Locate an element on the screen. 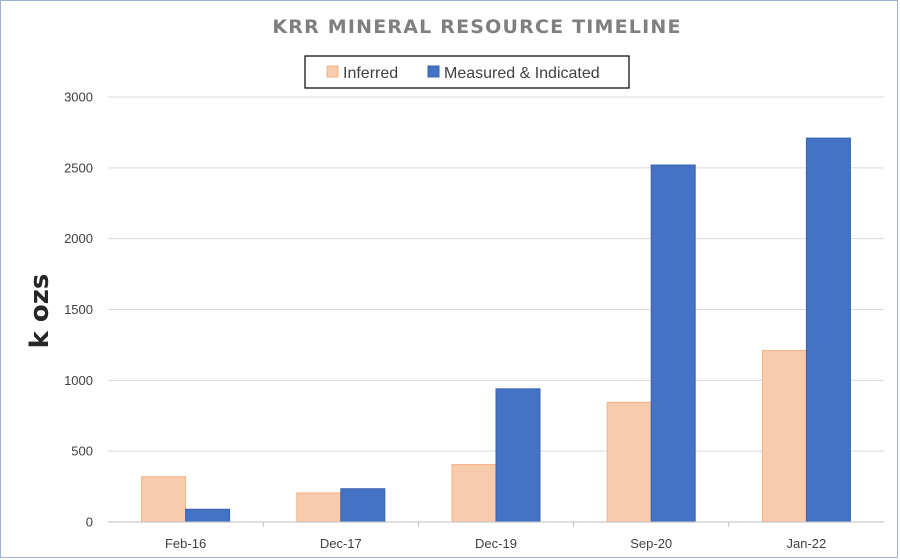  y-tick-label-2500: 2500 is located at coordinates (78, 167).